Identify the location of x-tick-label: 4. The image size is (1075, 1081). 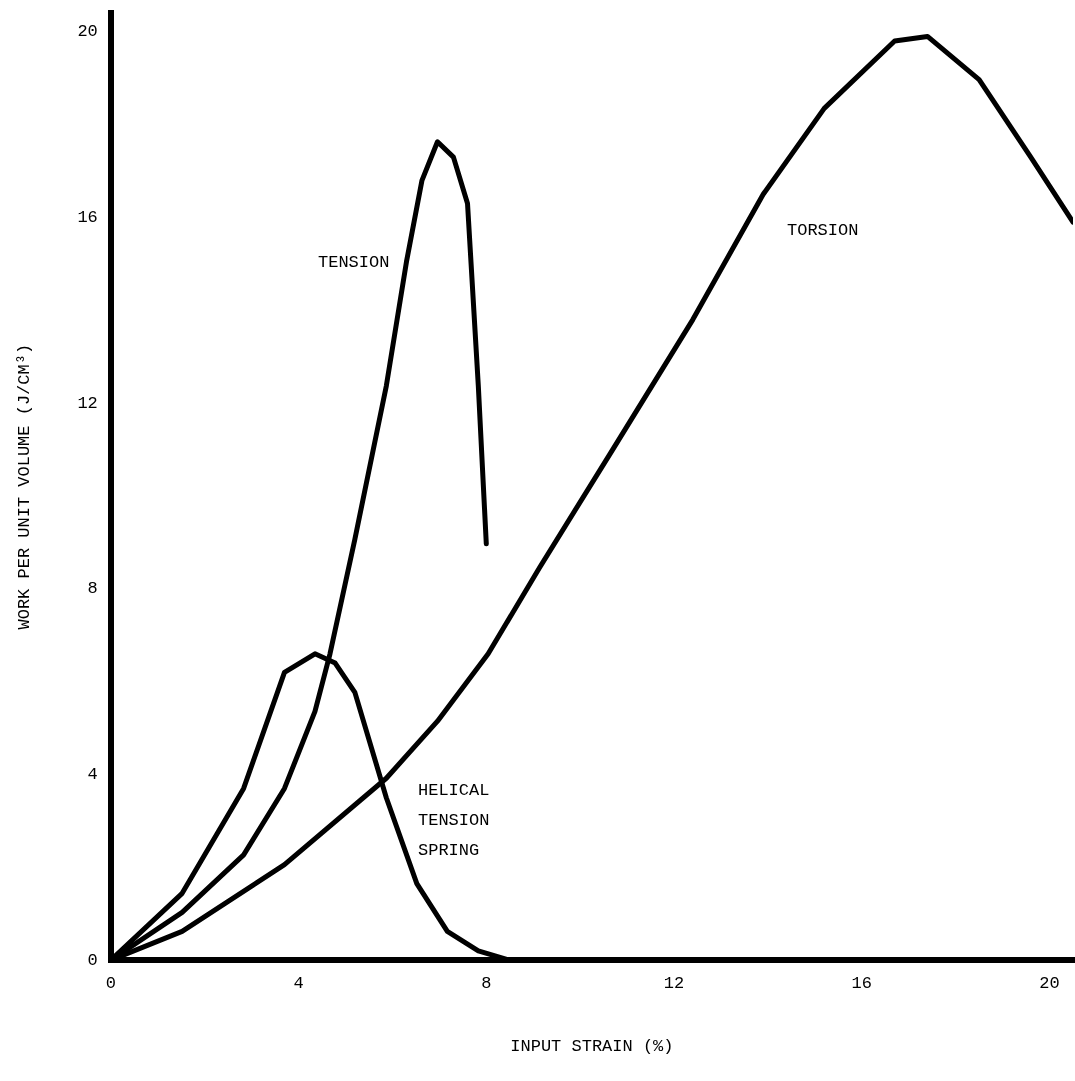
(298, 983).